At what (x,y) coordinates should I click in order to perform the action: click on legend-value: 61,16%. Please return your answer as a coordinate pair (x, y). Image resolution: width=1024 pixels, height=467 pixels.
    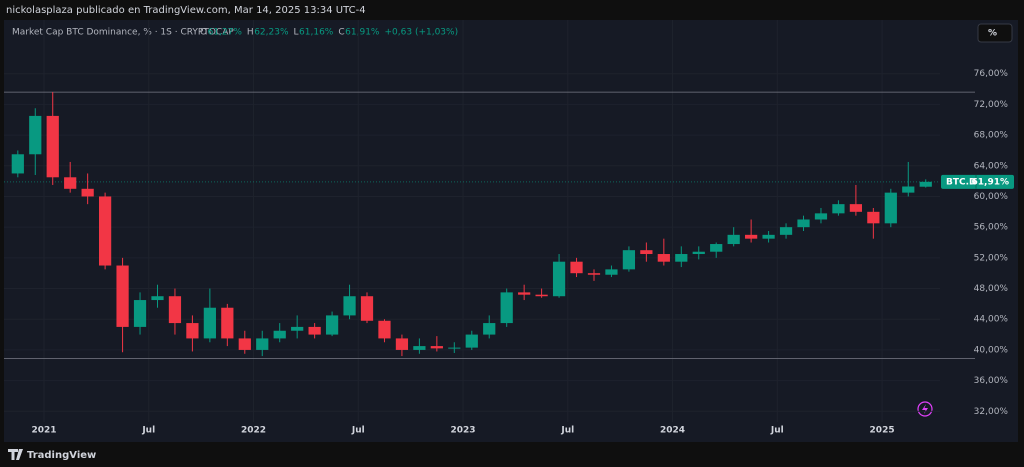
    Looking at the image, I should click on (316, 33).